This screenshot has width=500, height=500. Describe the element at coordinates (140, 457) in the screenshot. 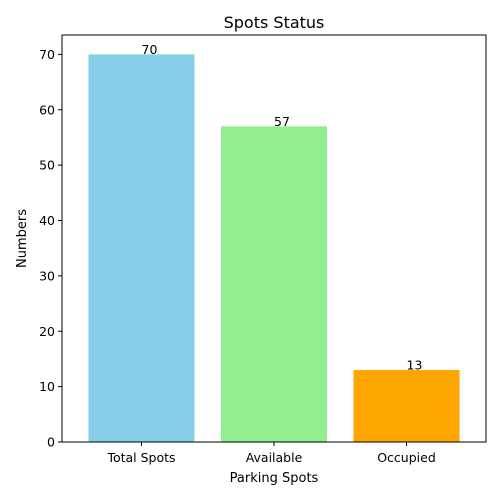

I see `x-tick-label: Total Spots` at that location.